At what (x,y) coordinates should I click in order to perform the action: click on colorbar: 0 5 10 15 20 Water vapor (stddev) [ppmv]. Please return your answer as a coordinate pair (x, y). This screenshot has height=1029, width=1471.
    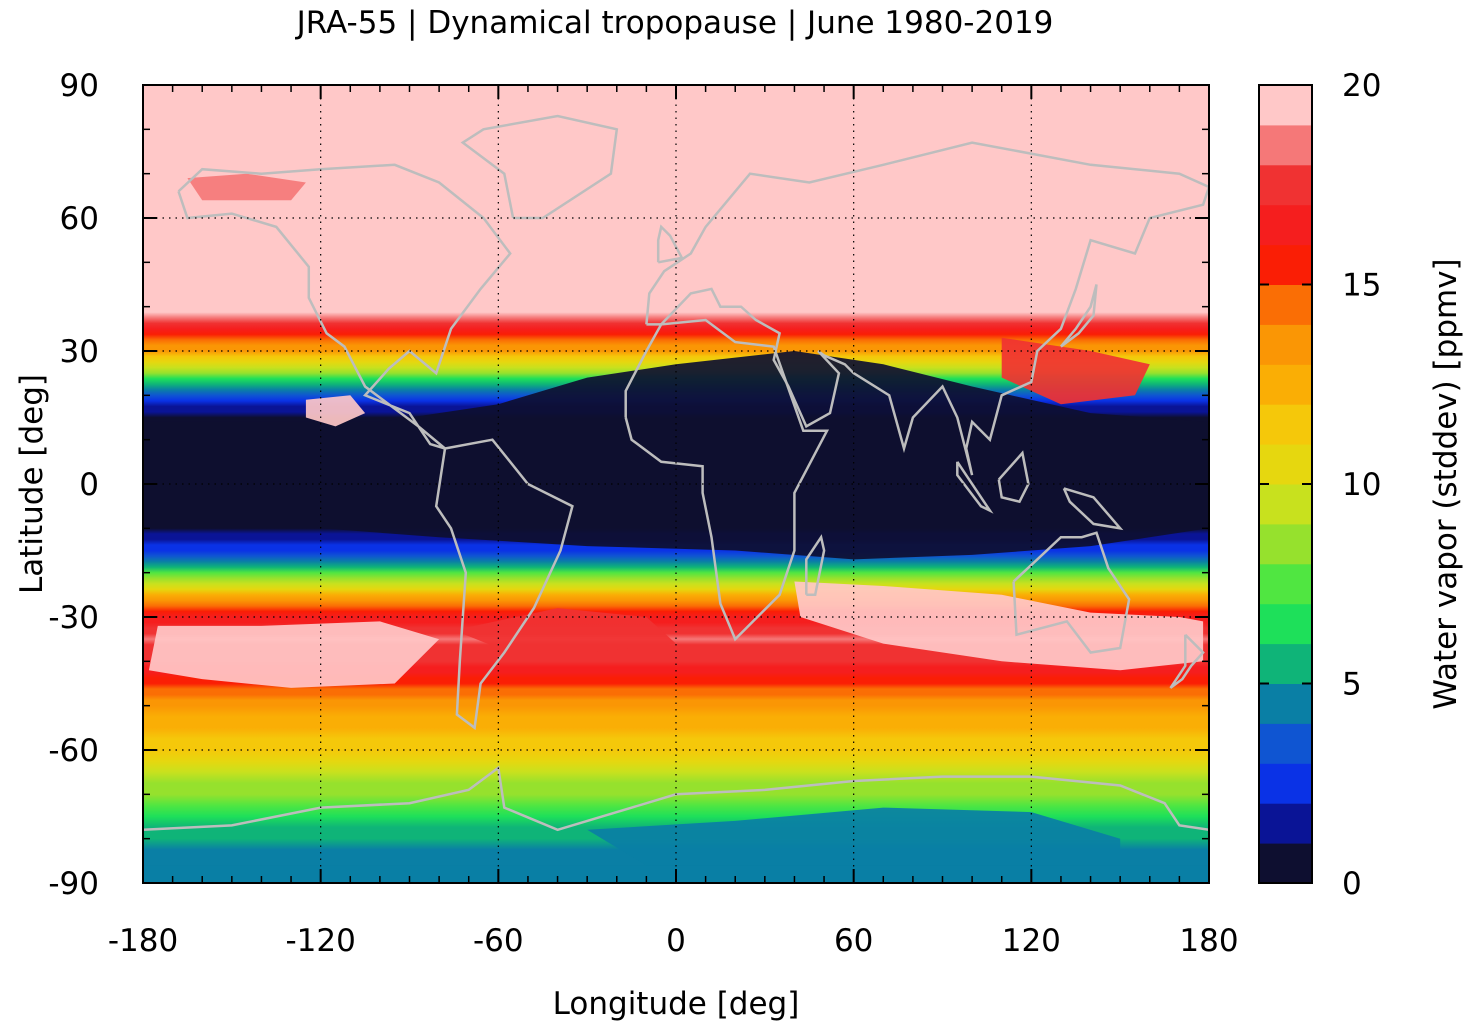
    Looking at the image, I should click on (1361, 485).